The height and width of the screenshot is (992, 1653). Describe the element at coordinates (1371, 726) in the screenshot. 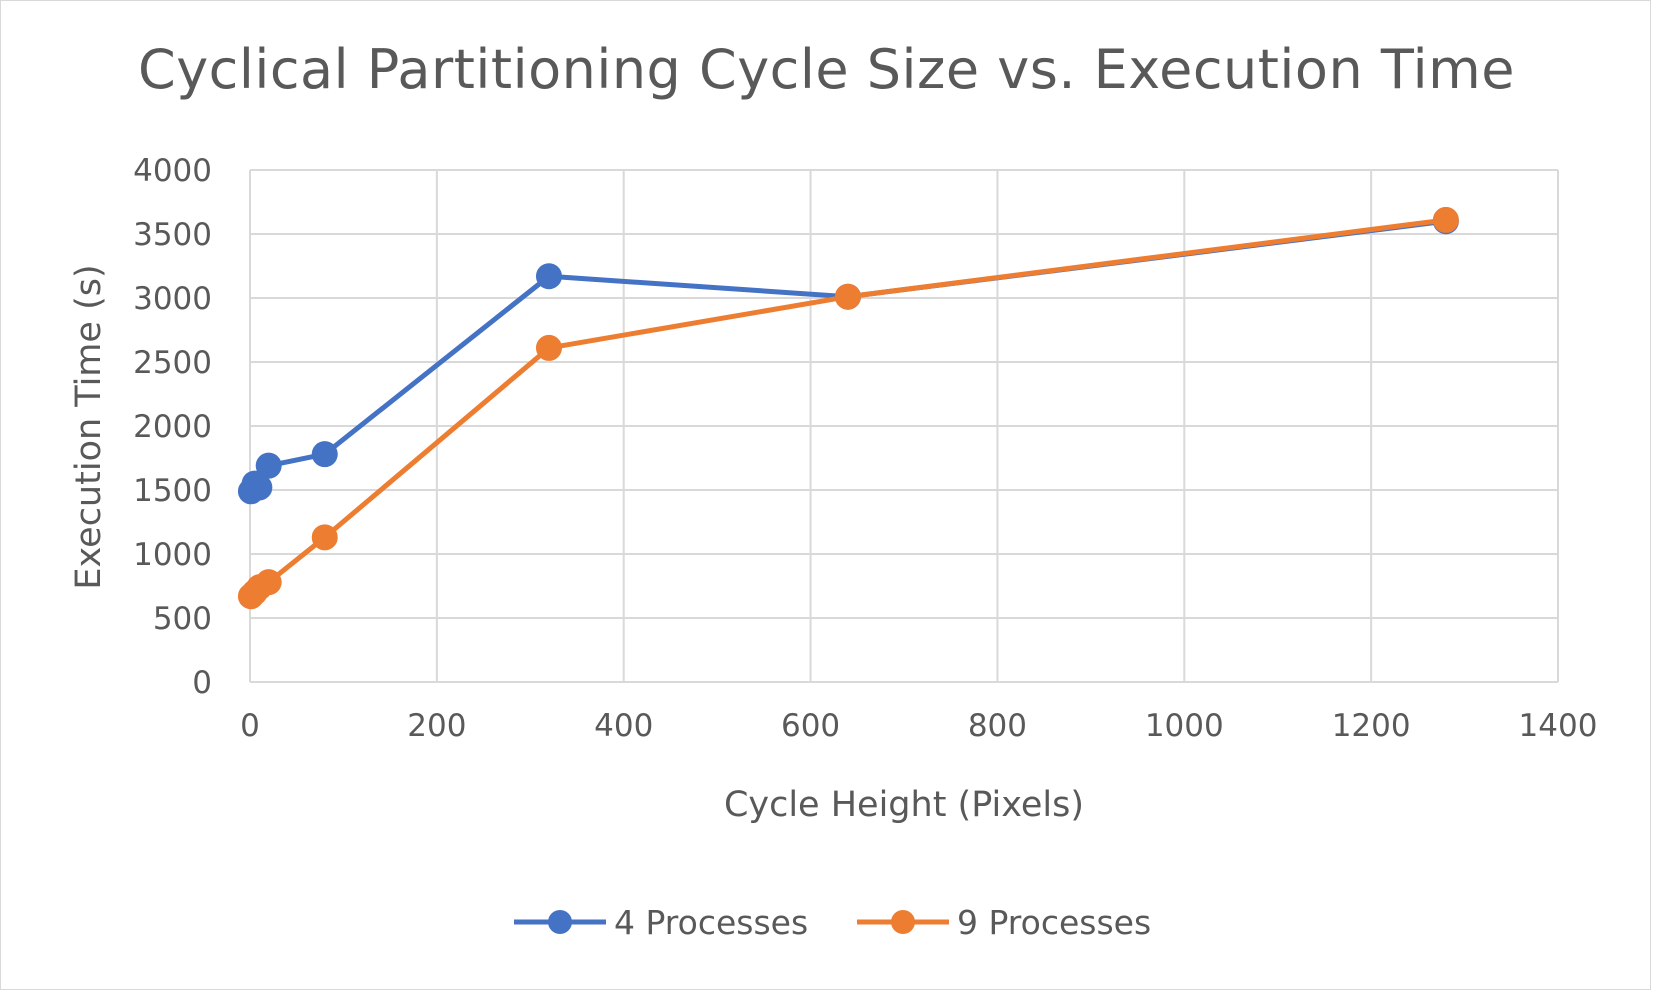

I see `x-tick-label: 1200` at that location.